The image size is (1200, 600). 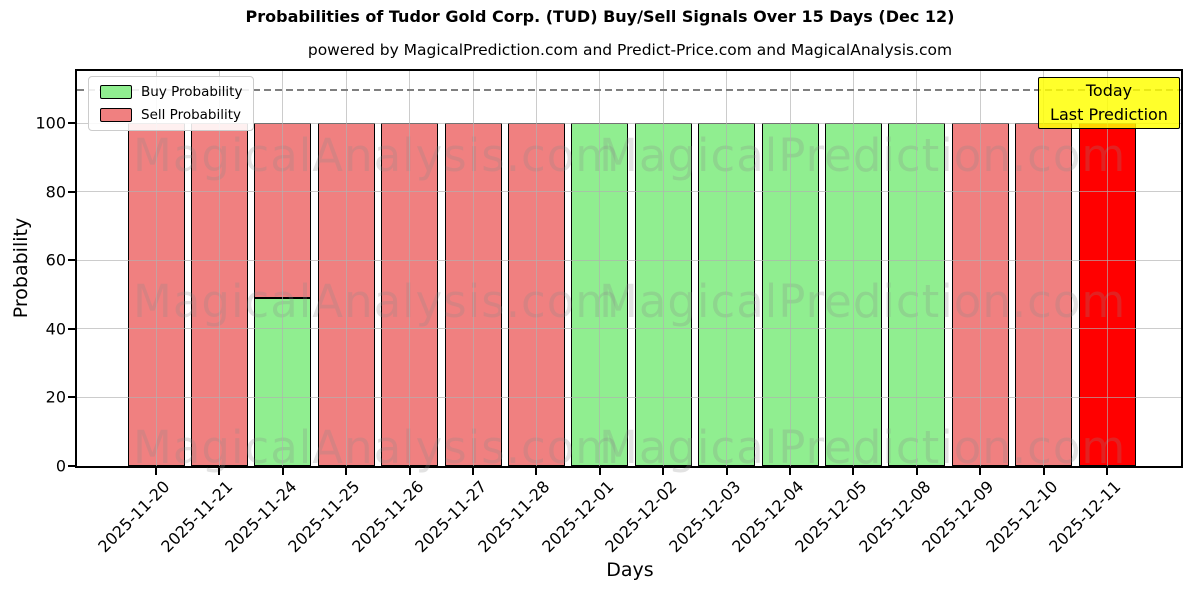 I want to click on legend-swatch-sell, so click(x=116, y=115).